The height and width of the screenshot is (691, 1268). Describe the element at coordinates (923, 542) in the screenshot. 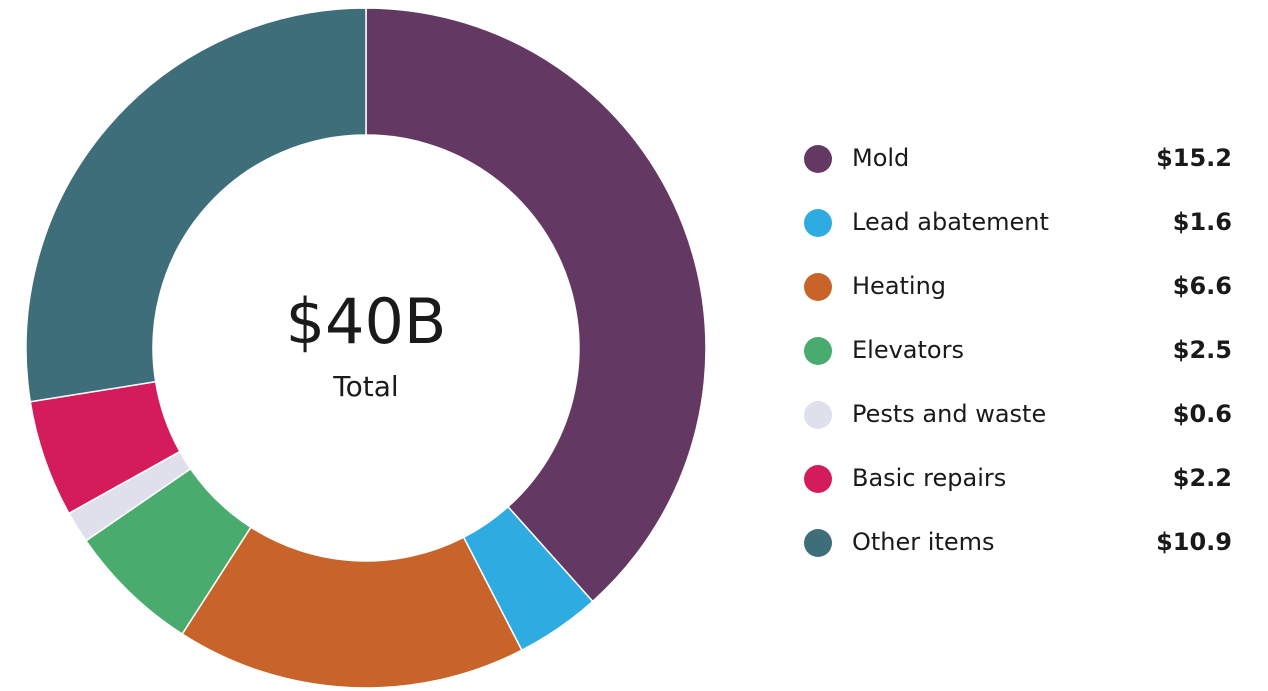

I see `legend-label: Other items` at that location.